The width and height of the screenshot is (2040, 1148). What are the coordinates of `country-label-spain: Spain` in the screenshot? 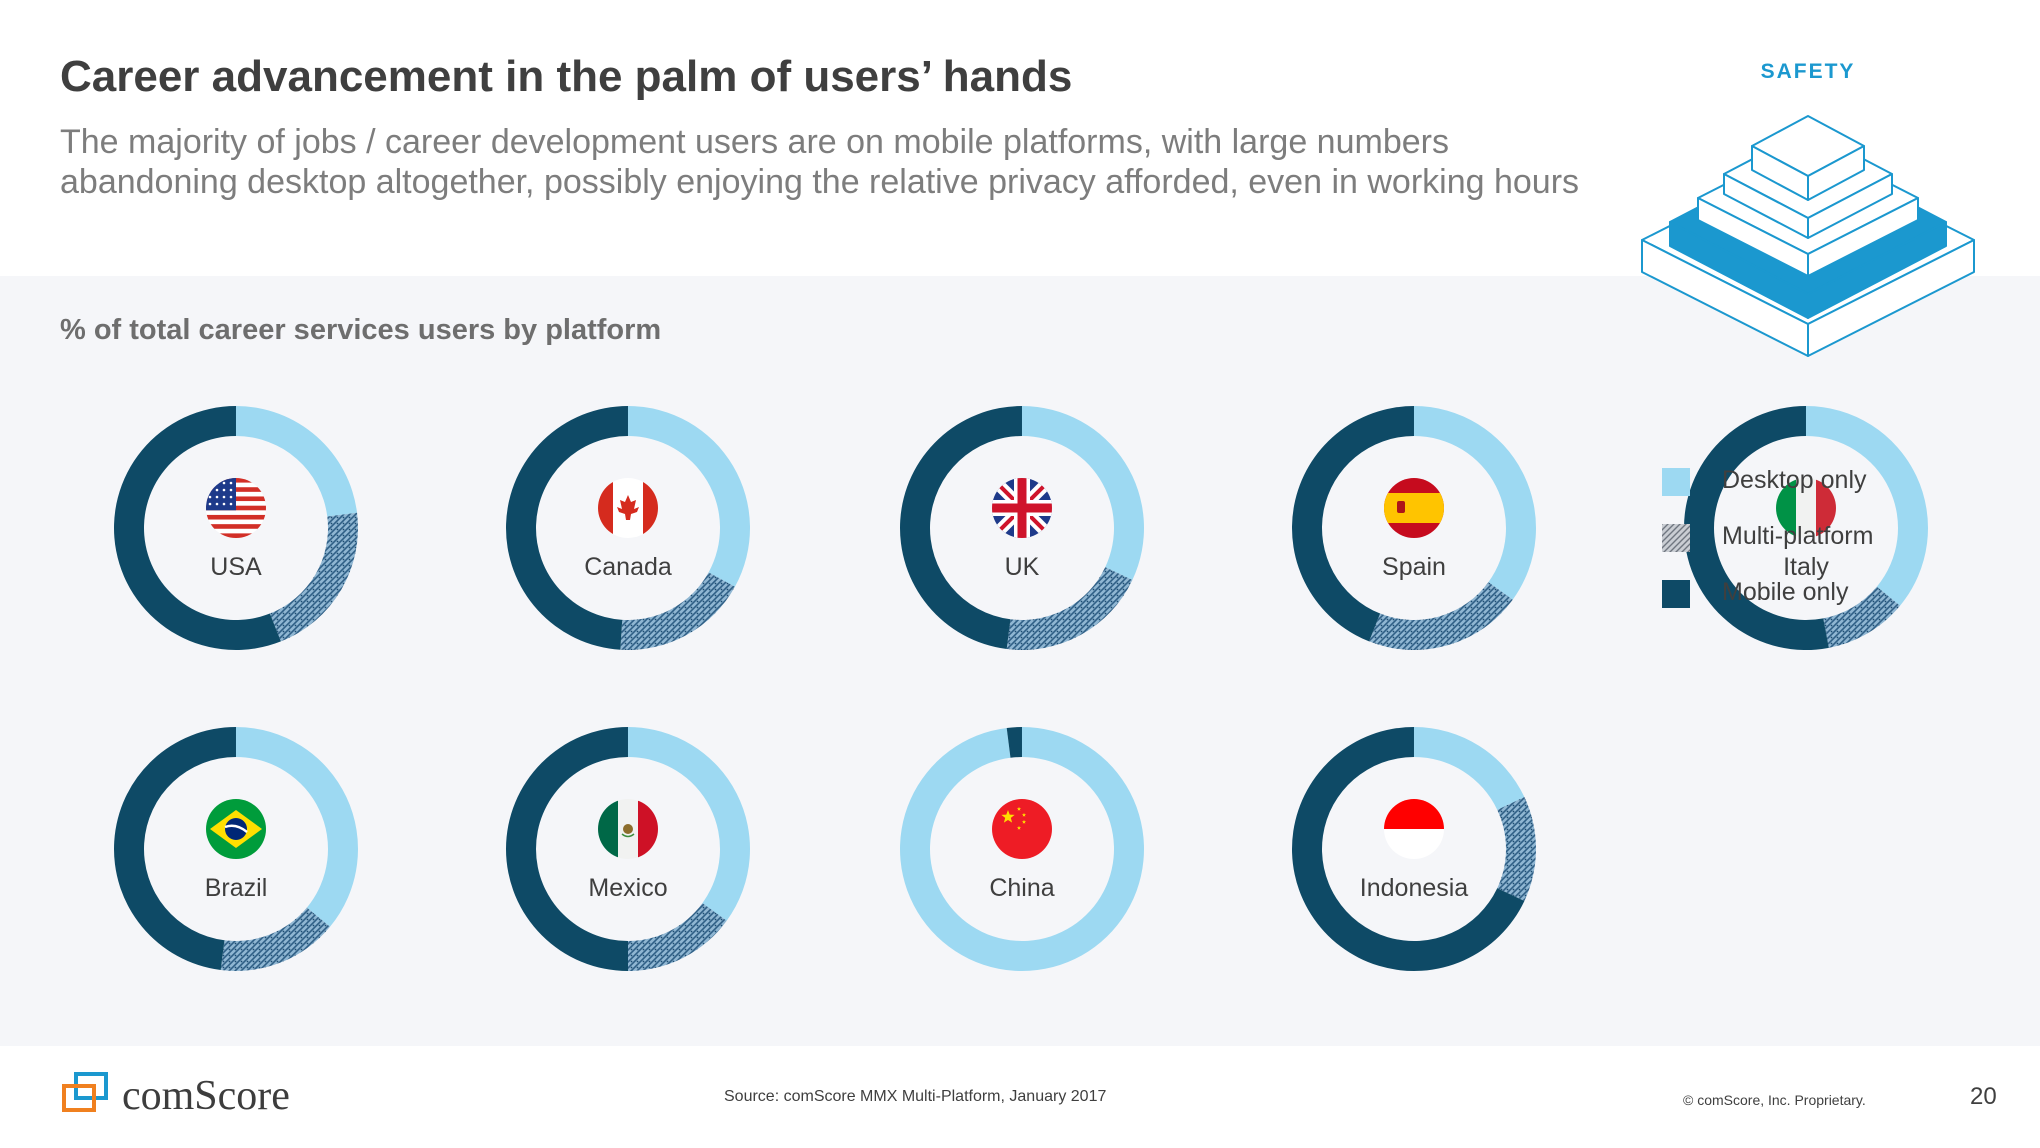 It's located at (1414, 567).